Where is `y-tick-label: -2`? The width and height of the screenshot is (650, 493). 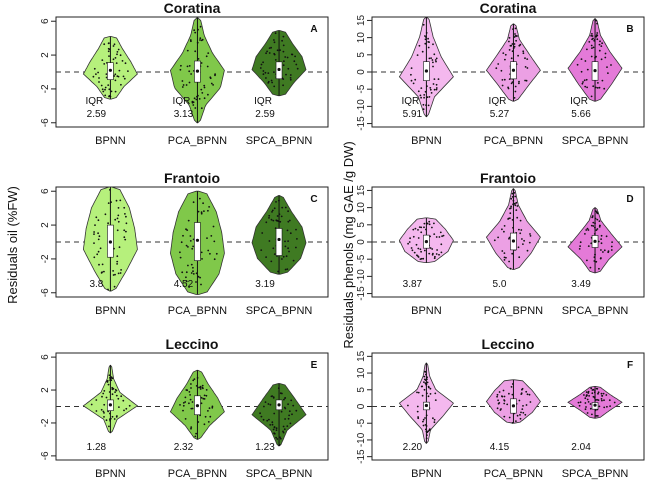
y-tick-label: -2 is located at coordinates (45, 422).